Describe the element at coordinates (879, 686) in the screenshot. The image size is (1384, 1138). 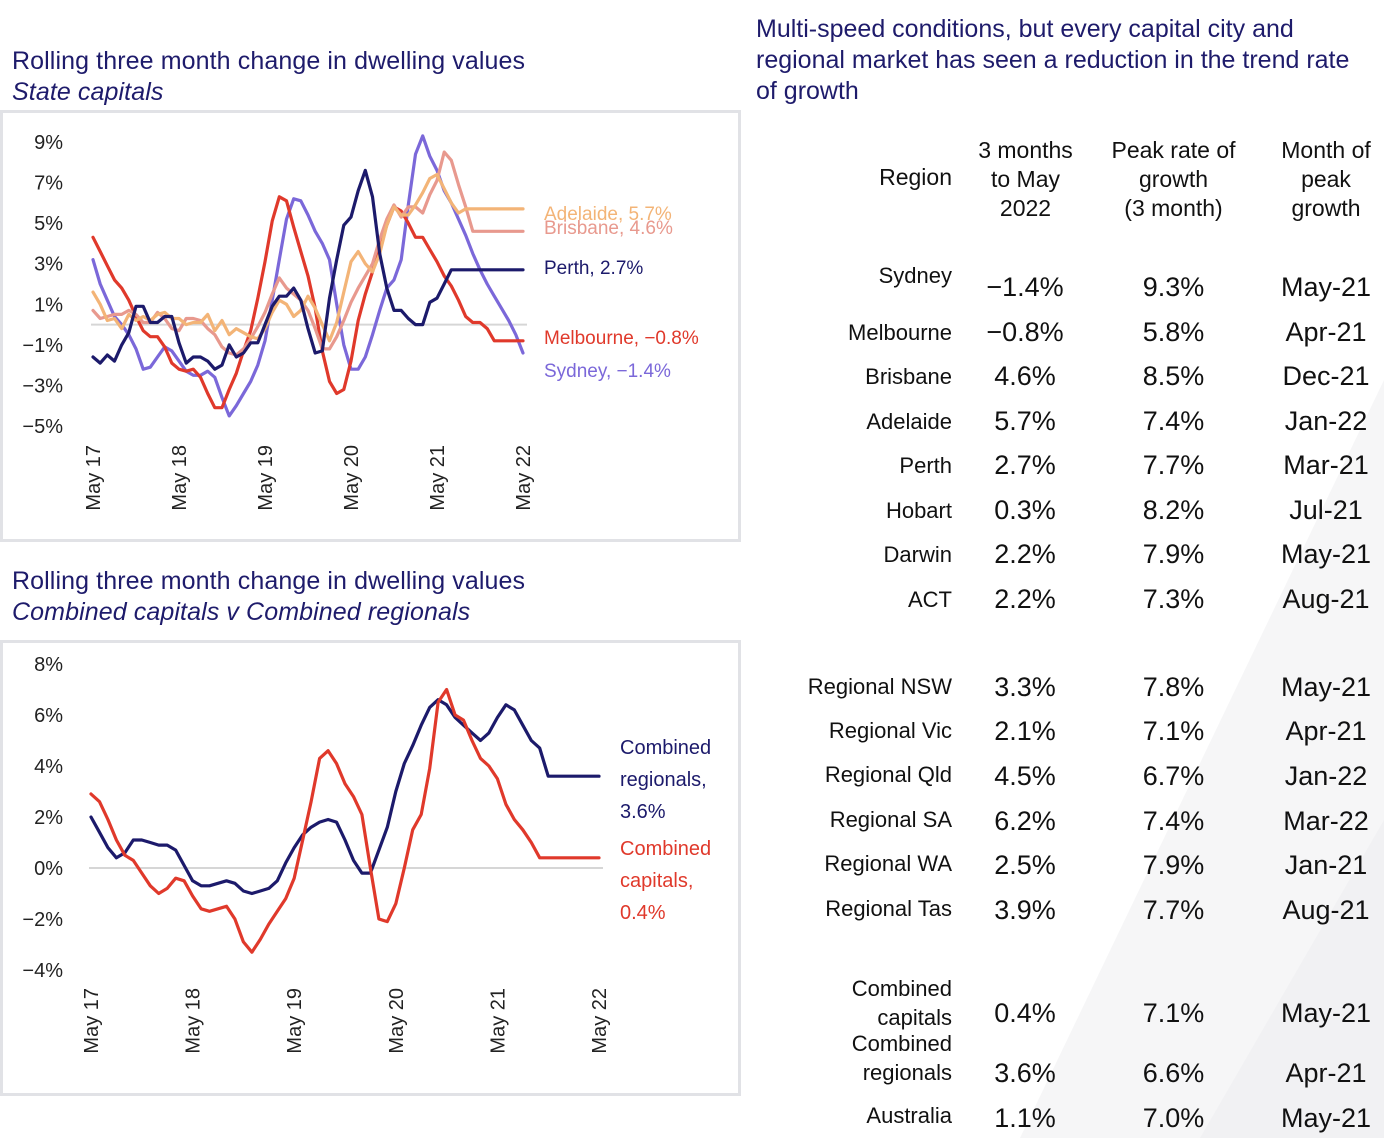
I see `row-region-regional-nsw: Regional NSW` at that location.